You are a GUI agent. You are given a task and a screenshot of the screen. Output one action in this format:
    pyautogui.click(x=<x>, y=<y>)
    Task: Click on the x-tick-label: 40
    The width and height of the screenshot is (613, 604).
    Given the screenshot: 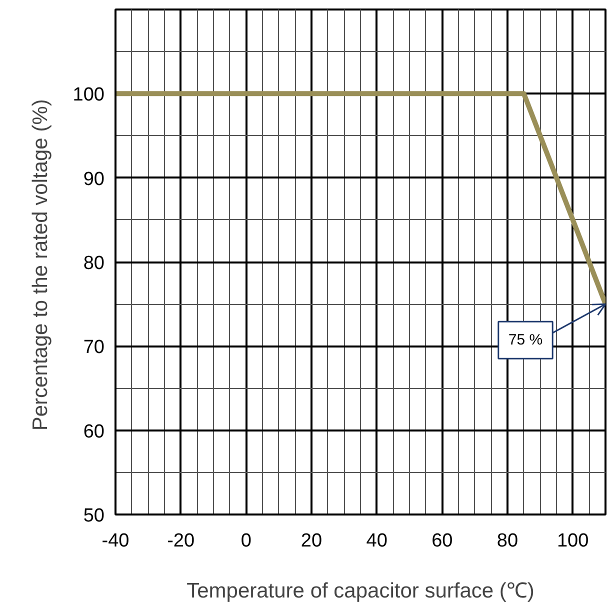 What is the action you would take?
    pyautogui.click(x=377, y=541)
    